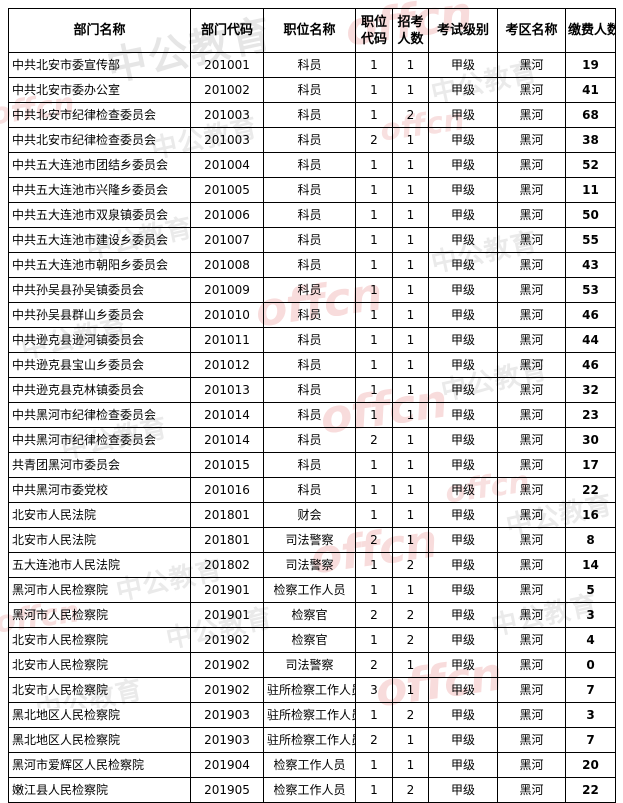  I want to click on cell-code: 201801, so click(227, 515).